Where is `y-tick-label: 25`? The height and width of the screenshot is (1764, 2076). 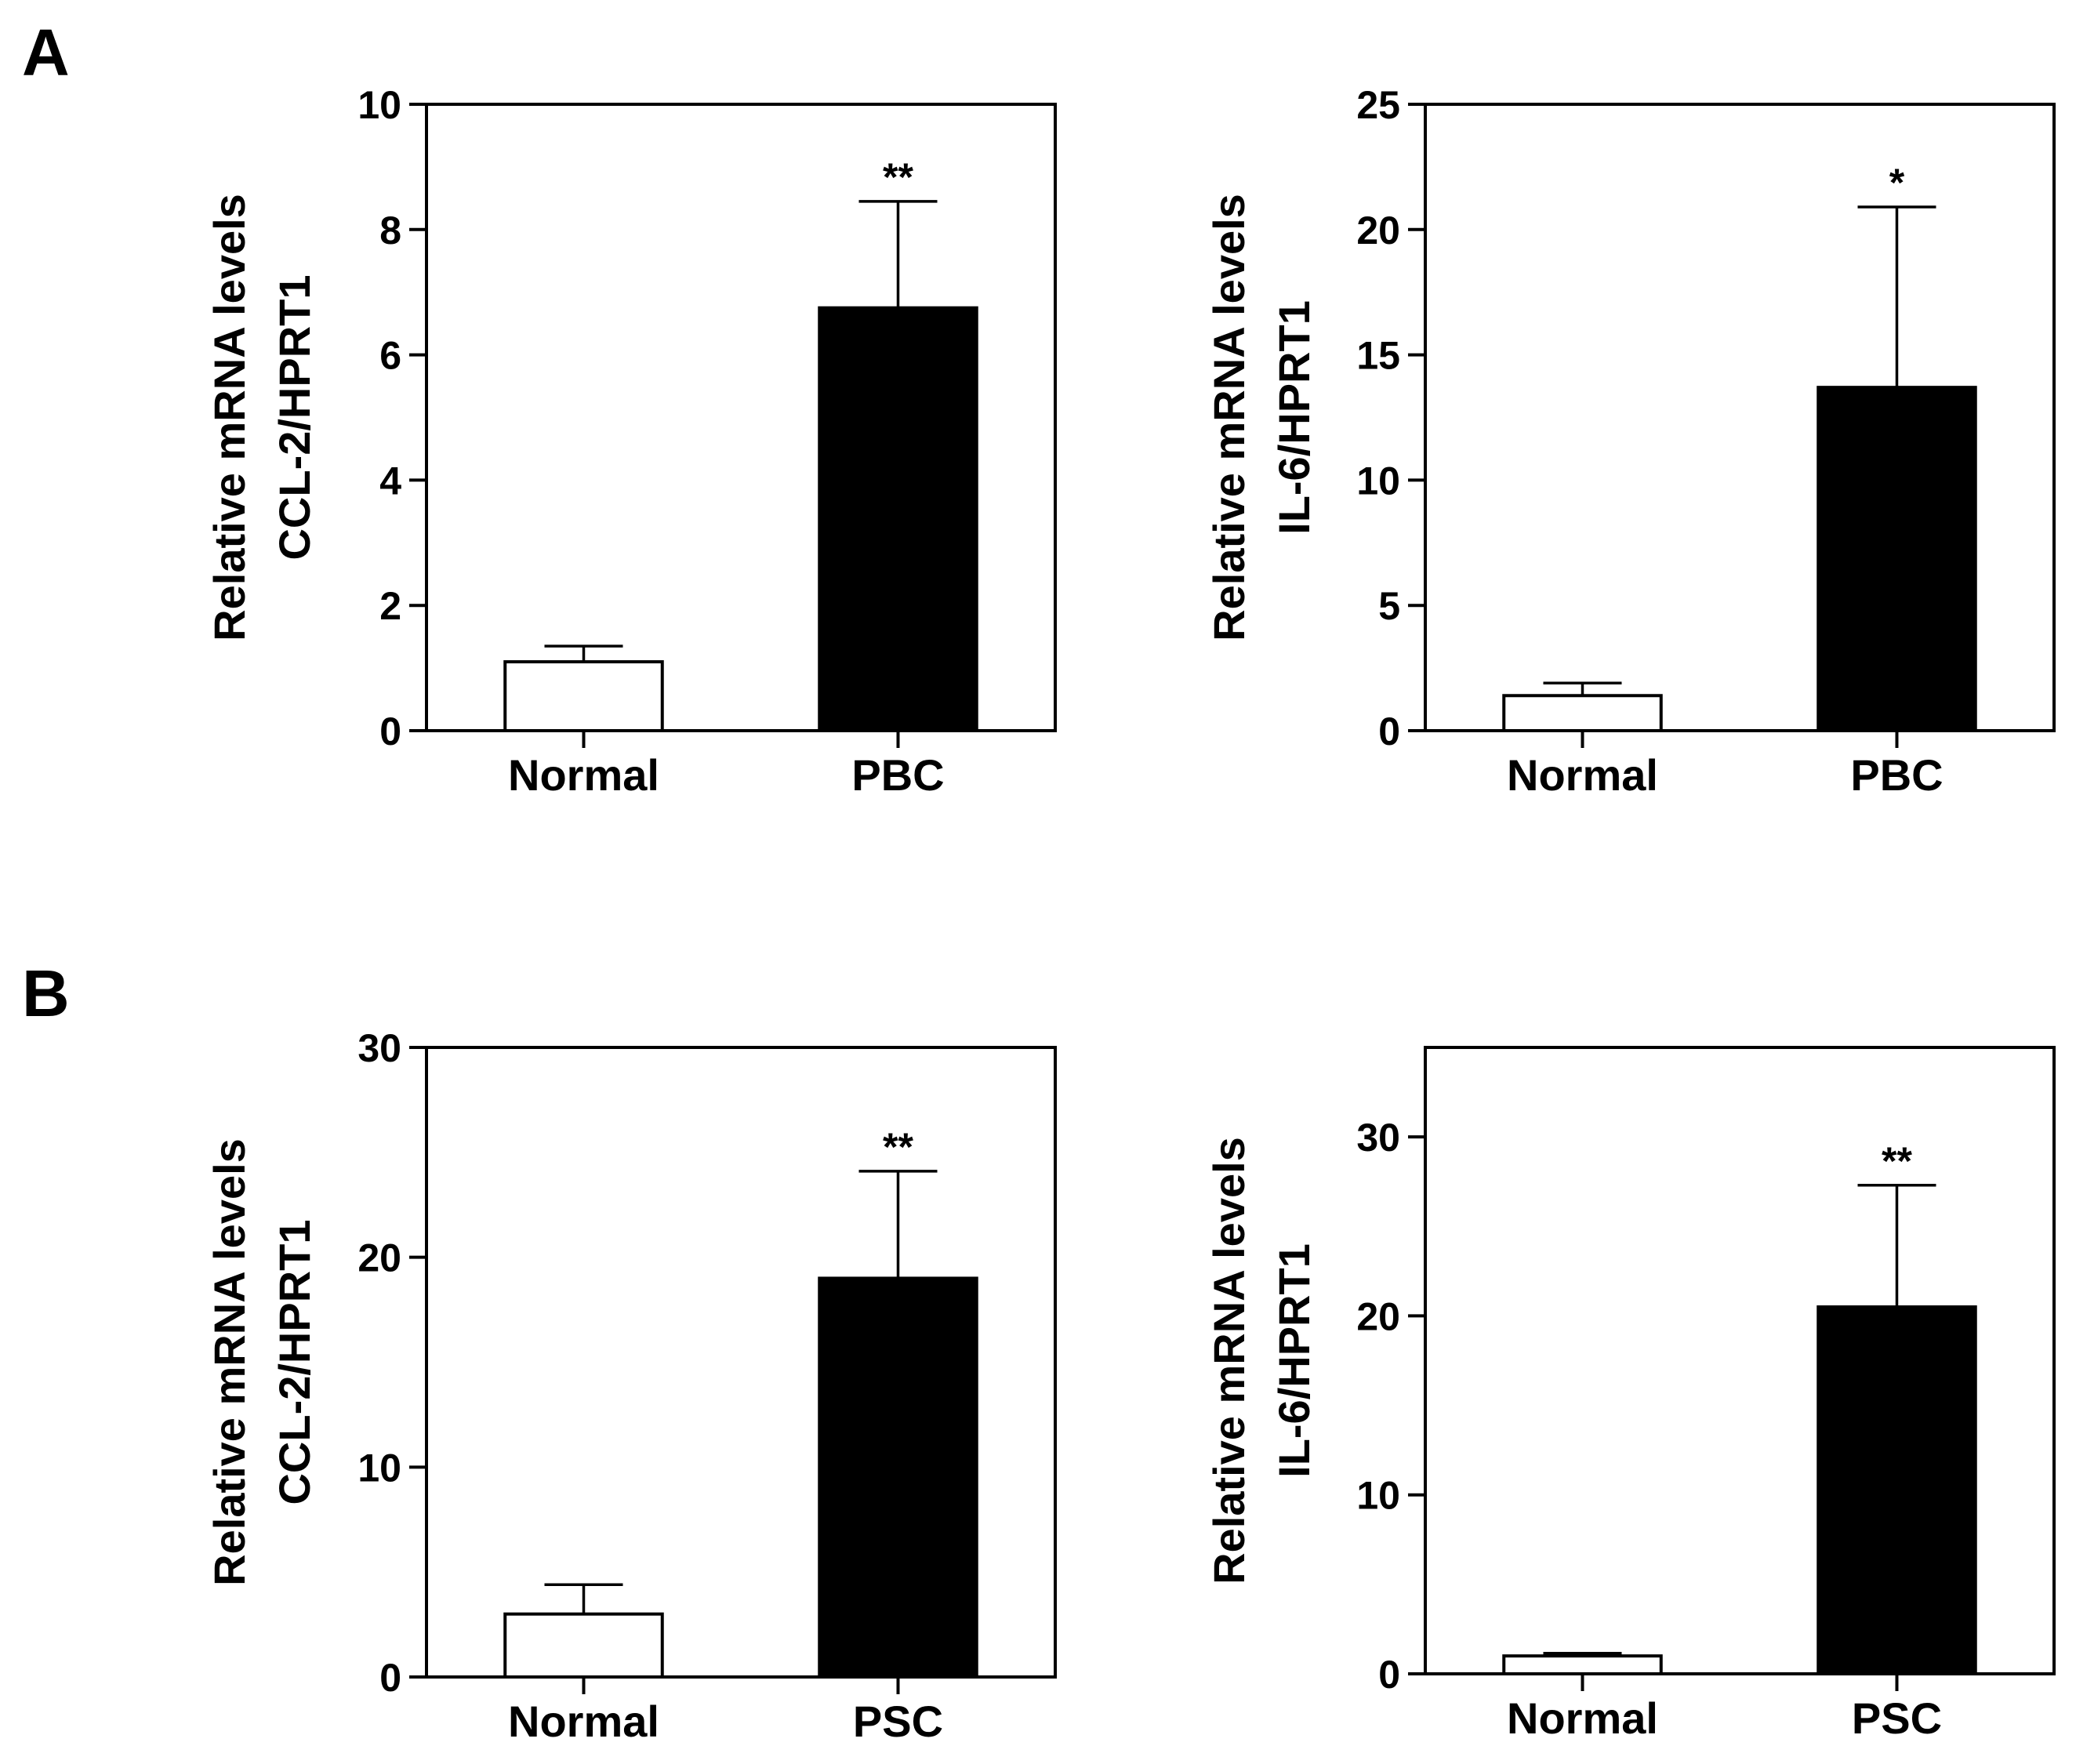
y-tick-label: 25 is located at coordinates (1378, 105).